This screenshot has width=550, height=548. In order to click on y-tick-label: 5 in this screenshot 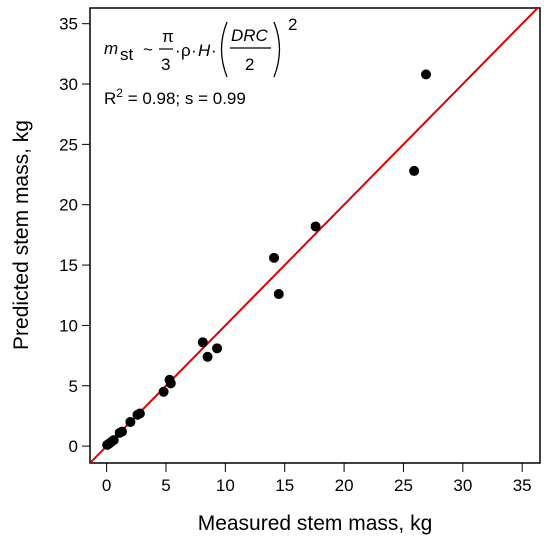, I will do `click(73, 386)`.